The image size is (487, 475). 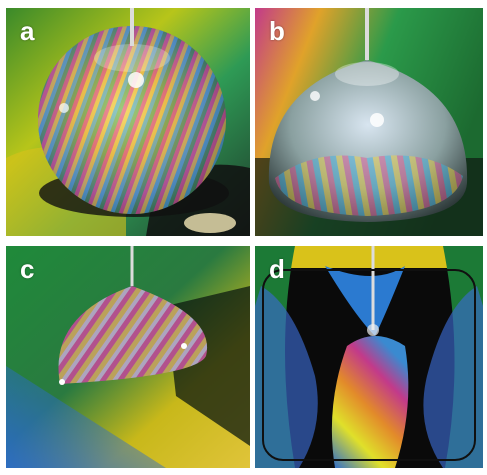 I want to click on panel-label-b: b, so click(x=277, y=31).